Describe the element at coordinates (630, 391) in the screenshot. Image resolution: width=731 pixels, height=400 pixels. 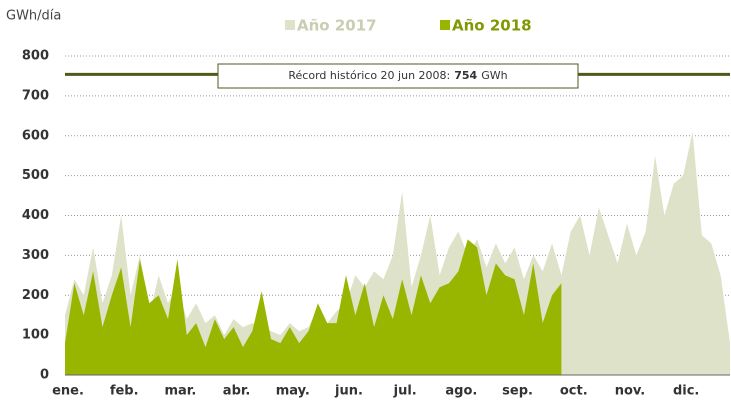
I see `x-tick-label: nov.` at that location.